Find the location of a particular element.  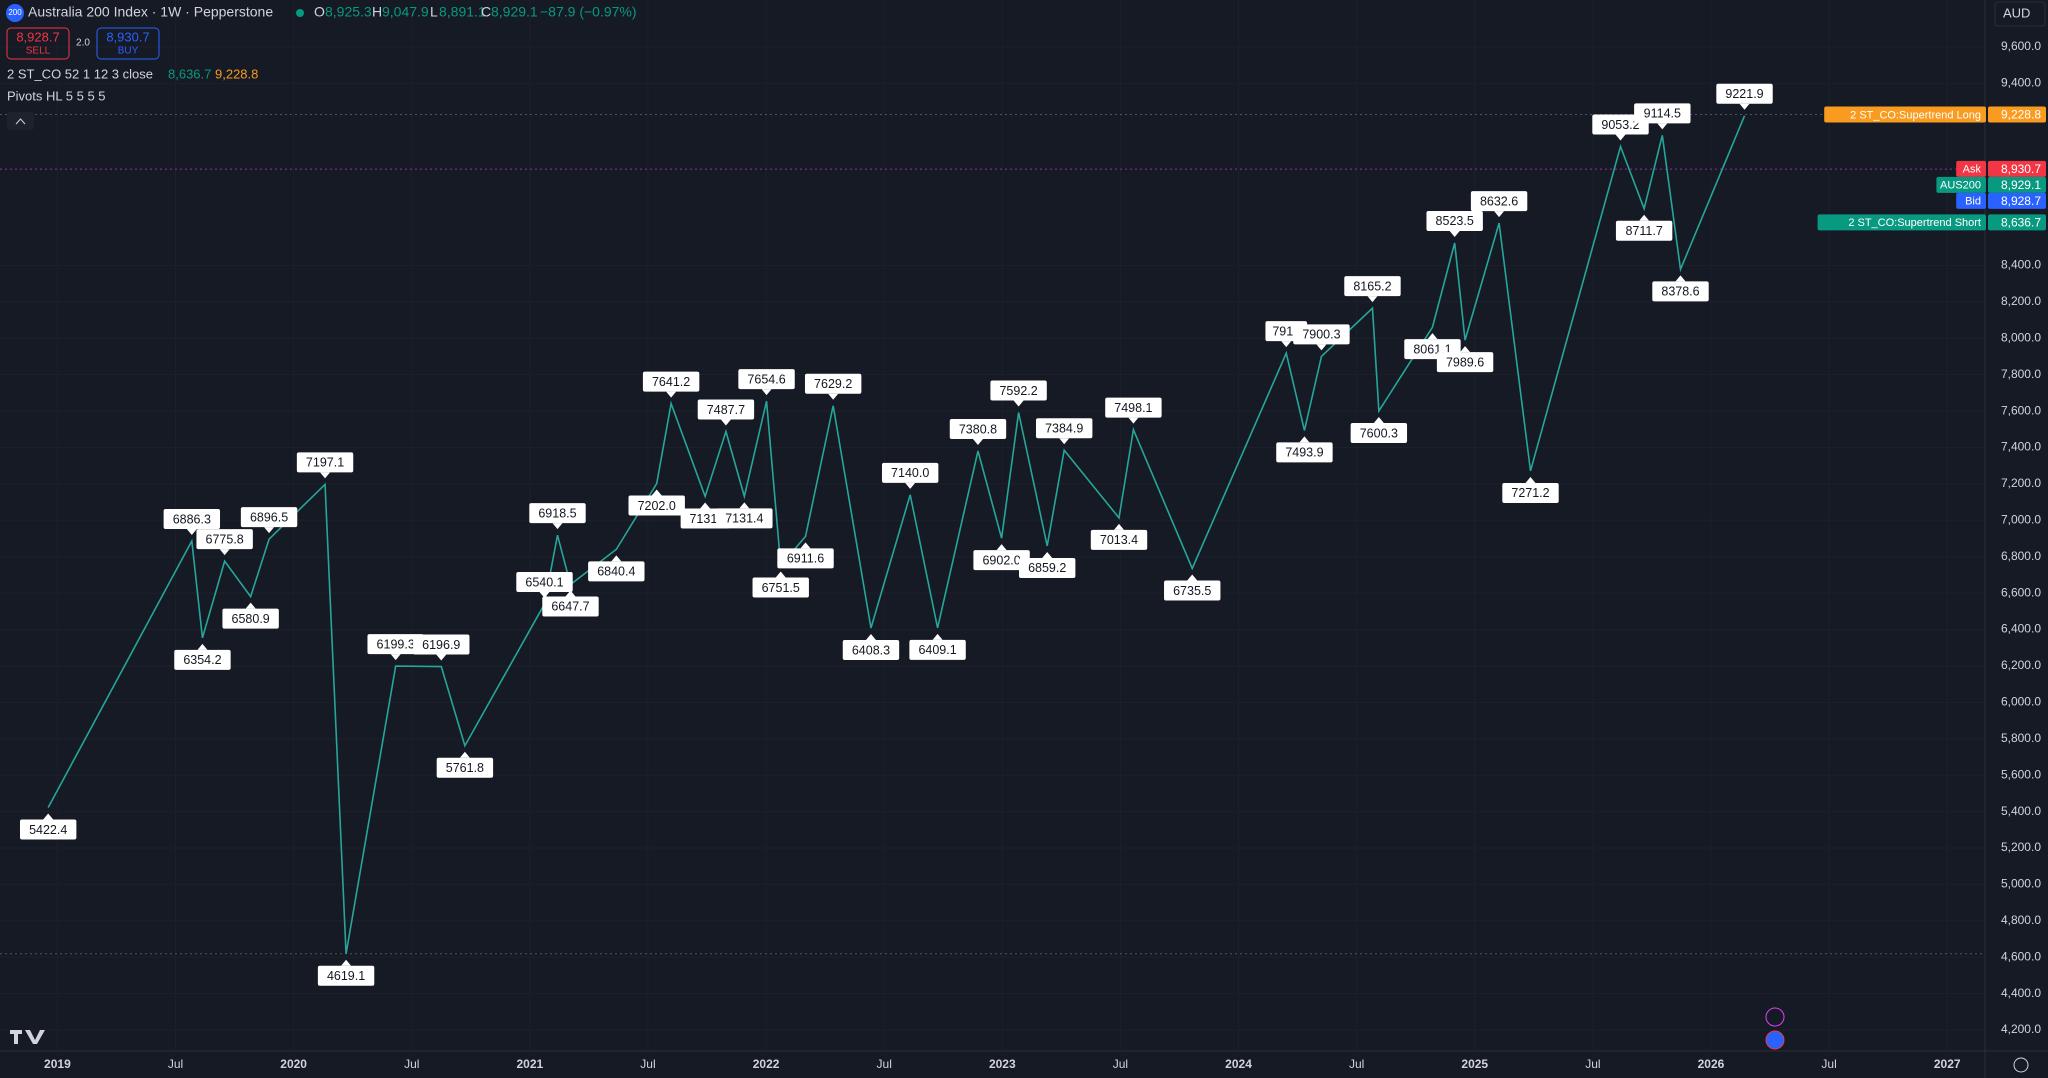

pivot-label: 6647.7 is located at coordinates (570, 607).